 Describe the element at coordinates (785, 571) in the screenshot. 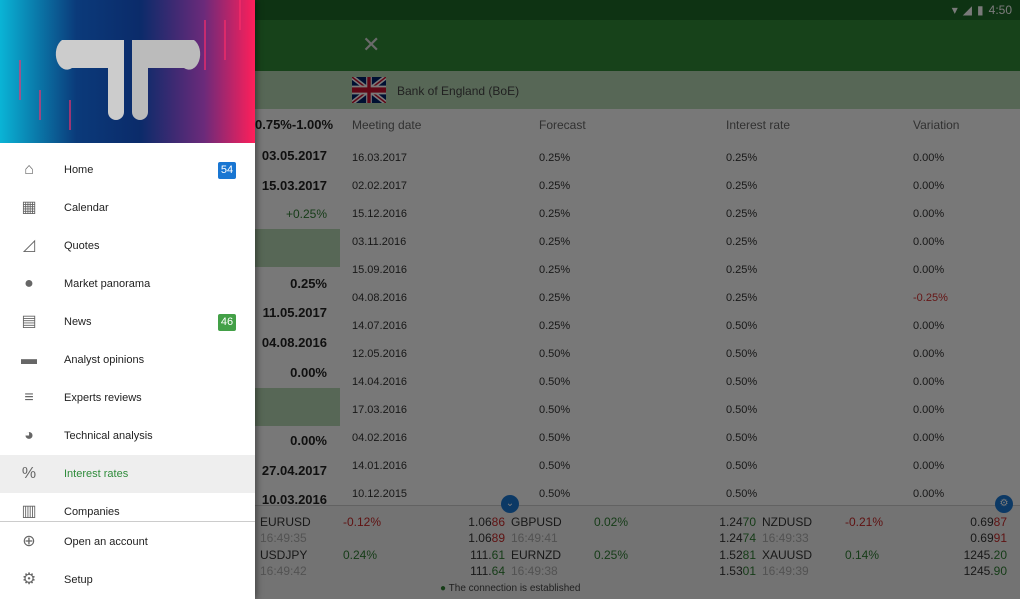

I see `quote-time: 16:49:39` at that location.